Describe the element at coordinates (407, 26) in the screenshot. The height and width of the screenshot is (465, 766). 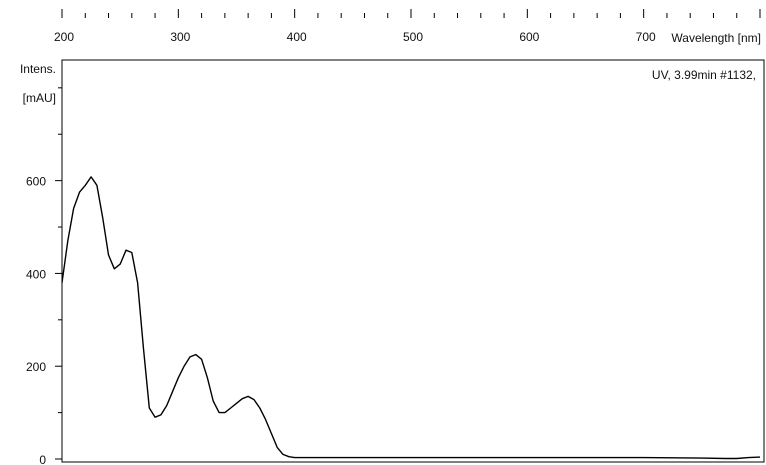
I see `x-axis: 200 300 400 500 600 700` at that location.